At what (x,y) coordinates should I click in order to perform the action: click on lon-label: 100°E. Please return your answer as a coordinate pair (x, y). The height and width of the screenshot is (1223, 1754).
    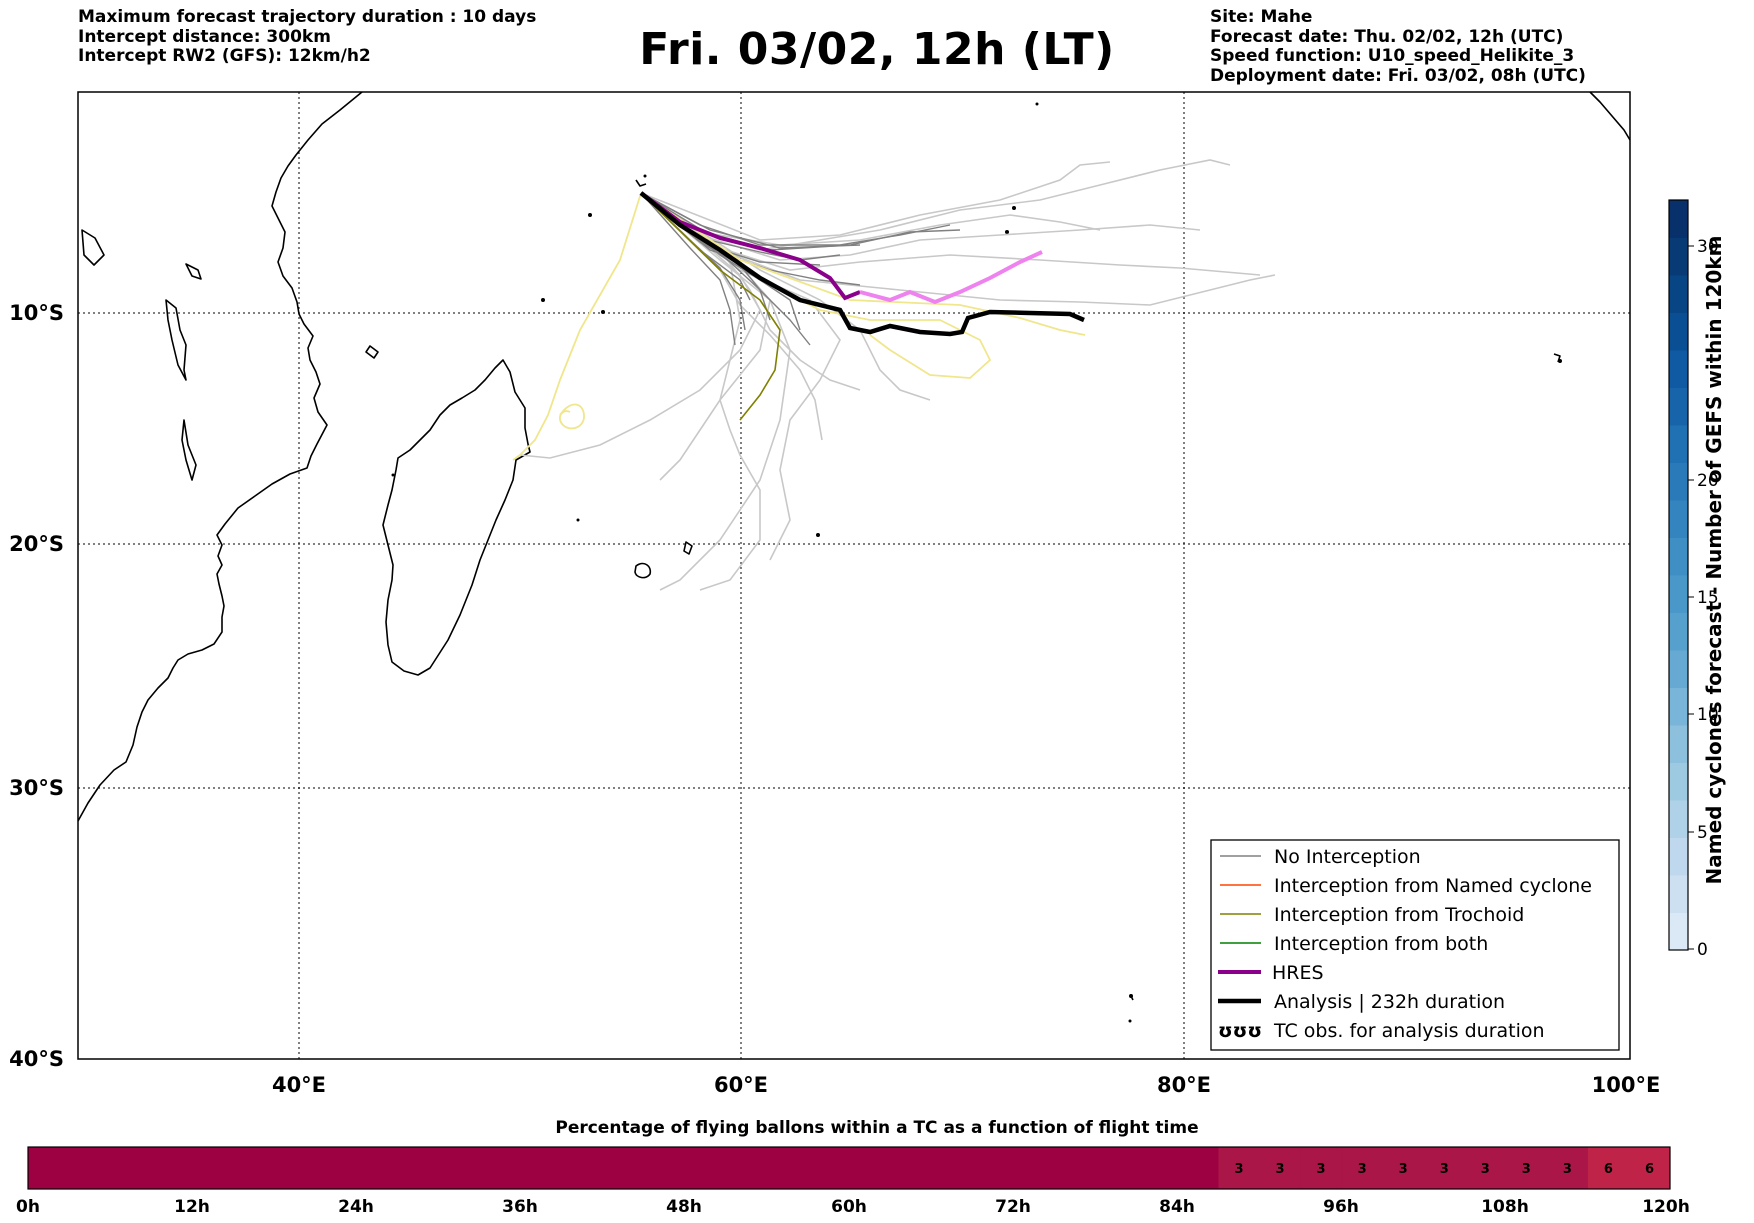
    Looking at the image, I should click on (1626, 1085).